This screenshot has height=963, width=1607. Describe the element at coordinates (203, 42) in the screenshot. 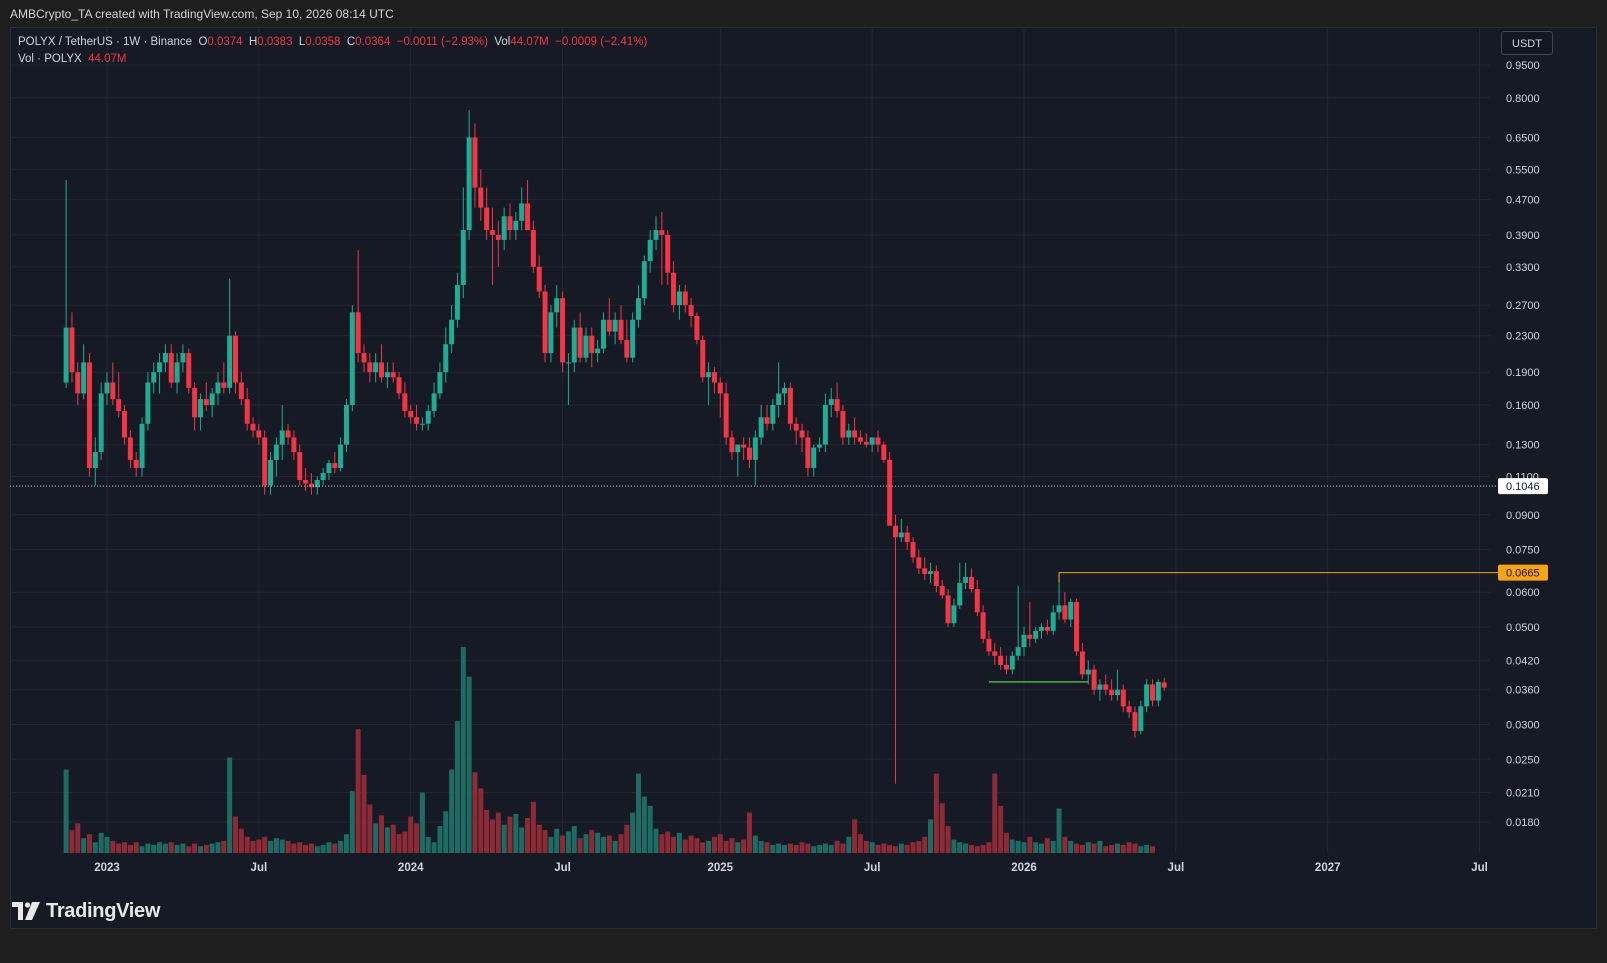

I see `legend-open-label: O` at that location.